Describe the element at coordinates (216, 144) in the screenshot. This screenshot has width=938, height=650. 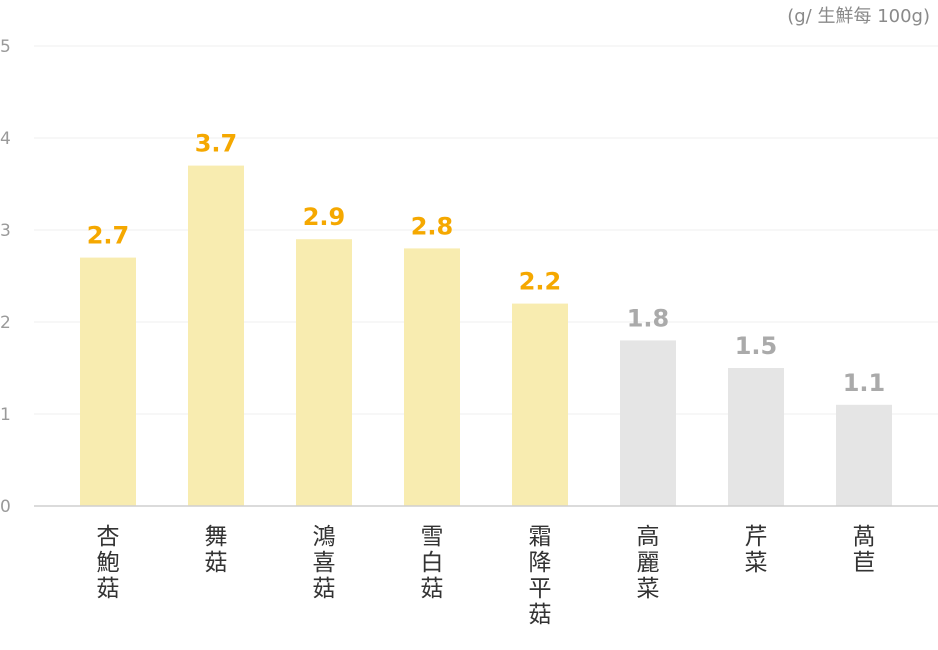
I see `value-label: 3.7` at that location.